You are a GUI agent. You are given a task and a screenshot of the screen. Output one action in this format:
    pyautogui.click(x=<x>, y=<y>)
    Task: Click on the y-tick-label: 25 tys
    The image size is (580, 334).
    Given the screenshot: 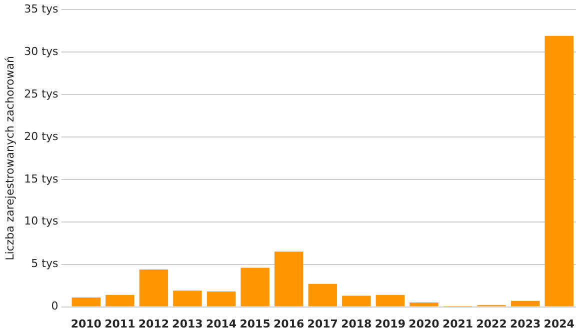 What is the action you would take?
    pyautogui.click(x=41, y=93)
    